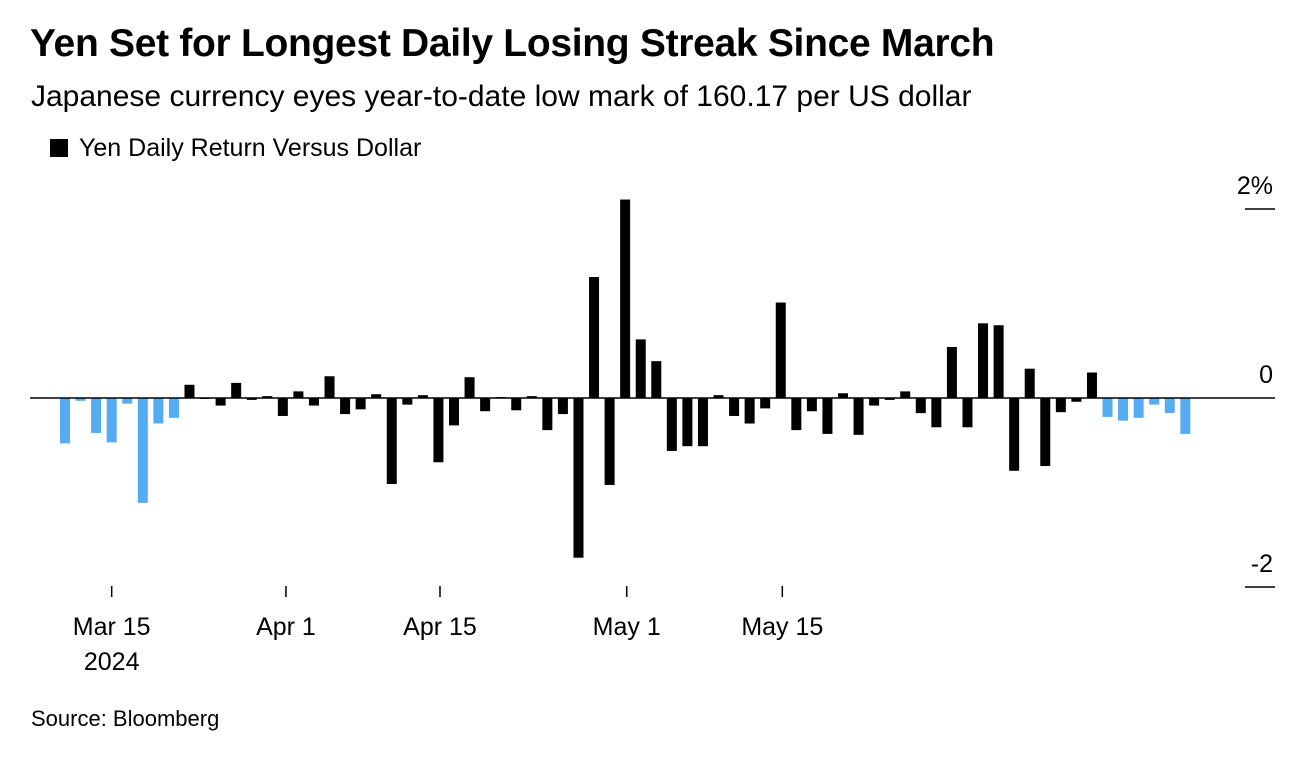 The width and height of the screenshot is (1310, 766). I want to click on y-tick-label-2: -2, so click(1262, 564).